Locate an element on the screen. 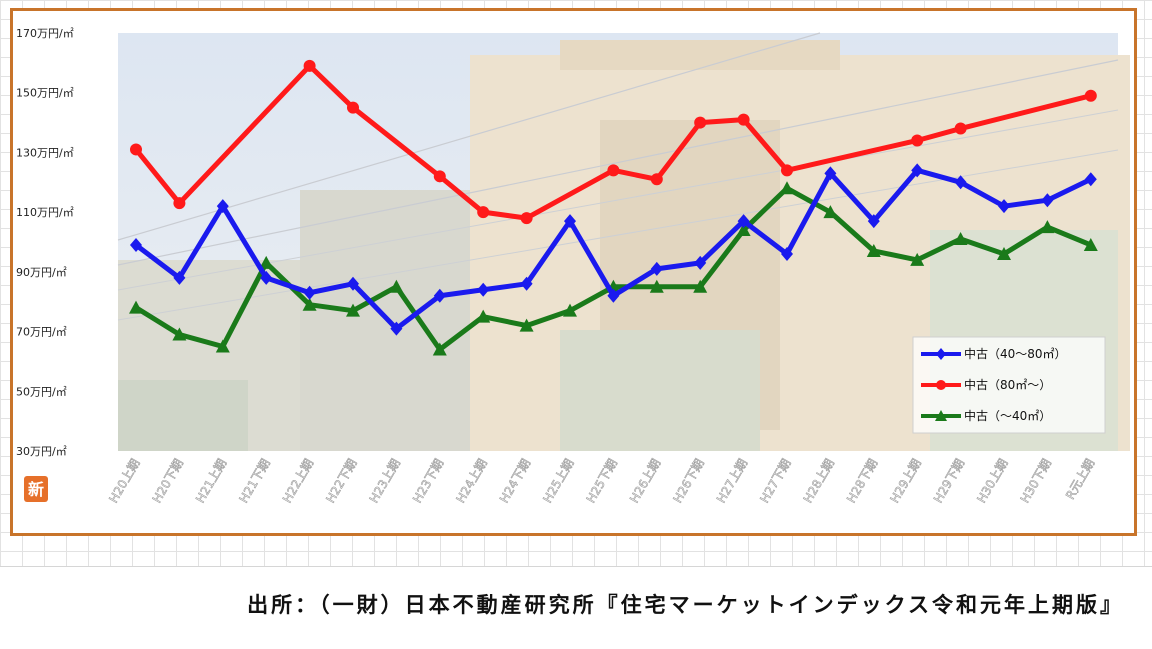  x-tick-label: H26下期 is located at coordinates (689, 481).